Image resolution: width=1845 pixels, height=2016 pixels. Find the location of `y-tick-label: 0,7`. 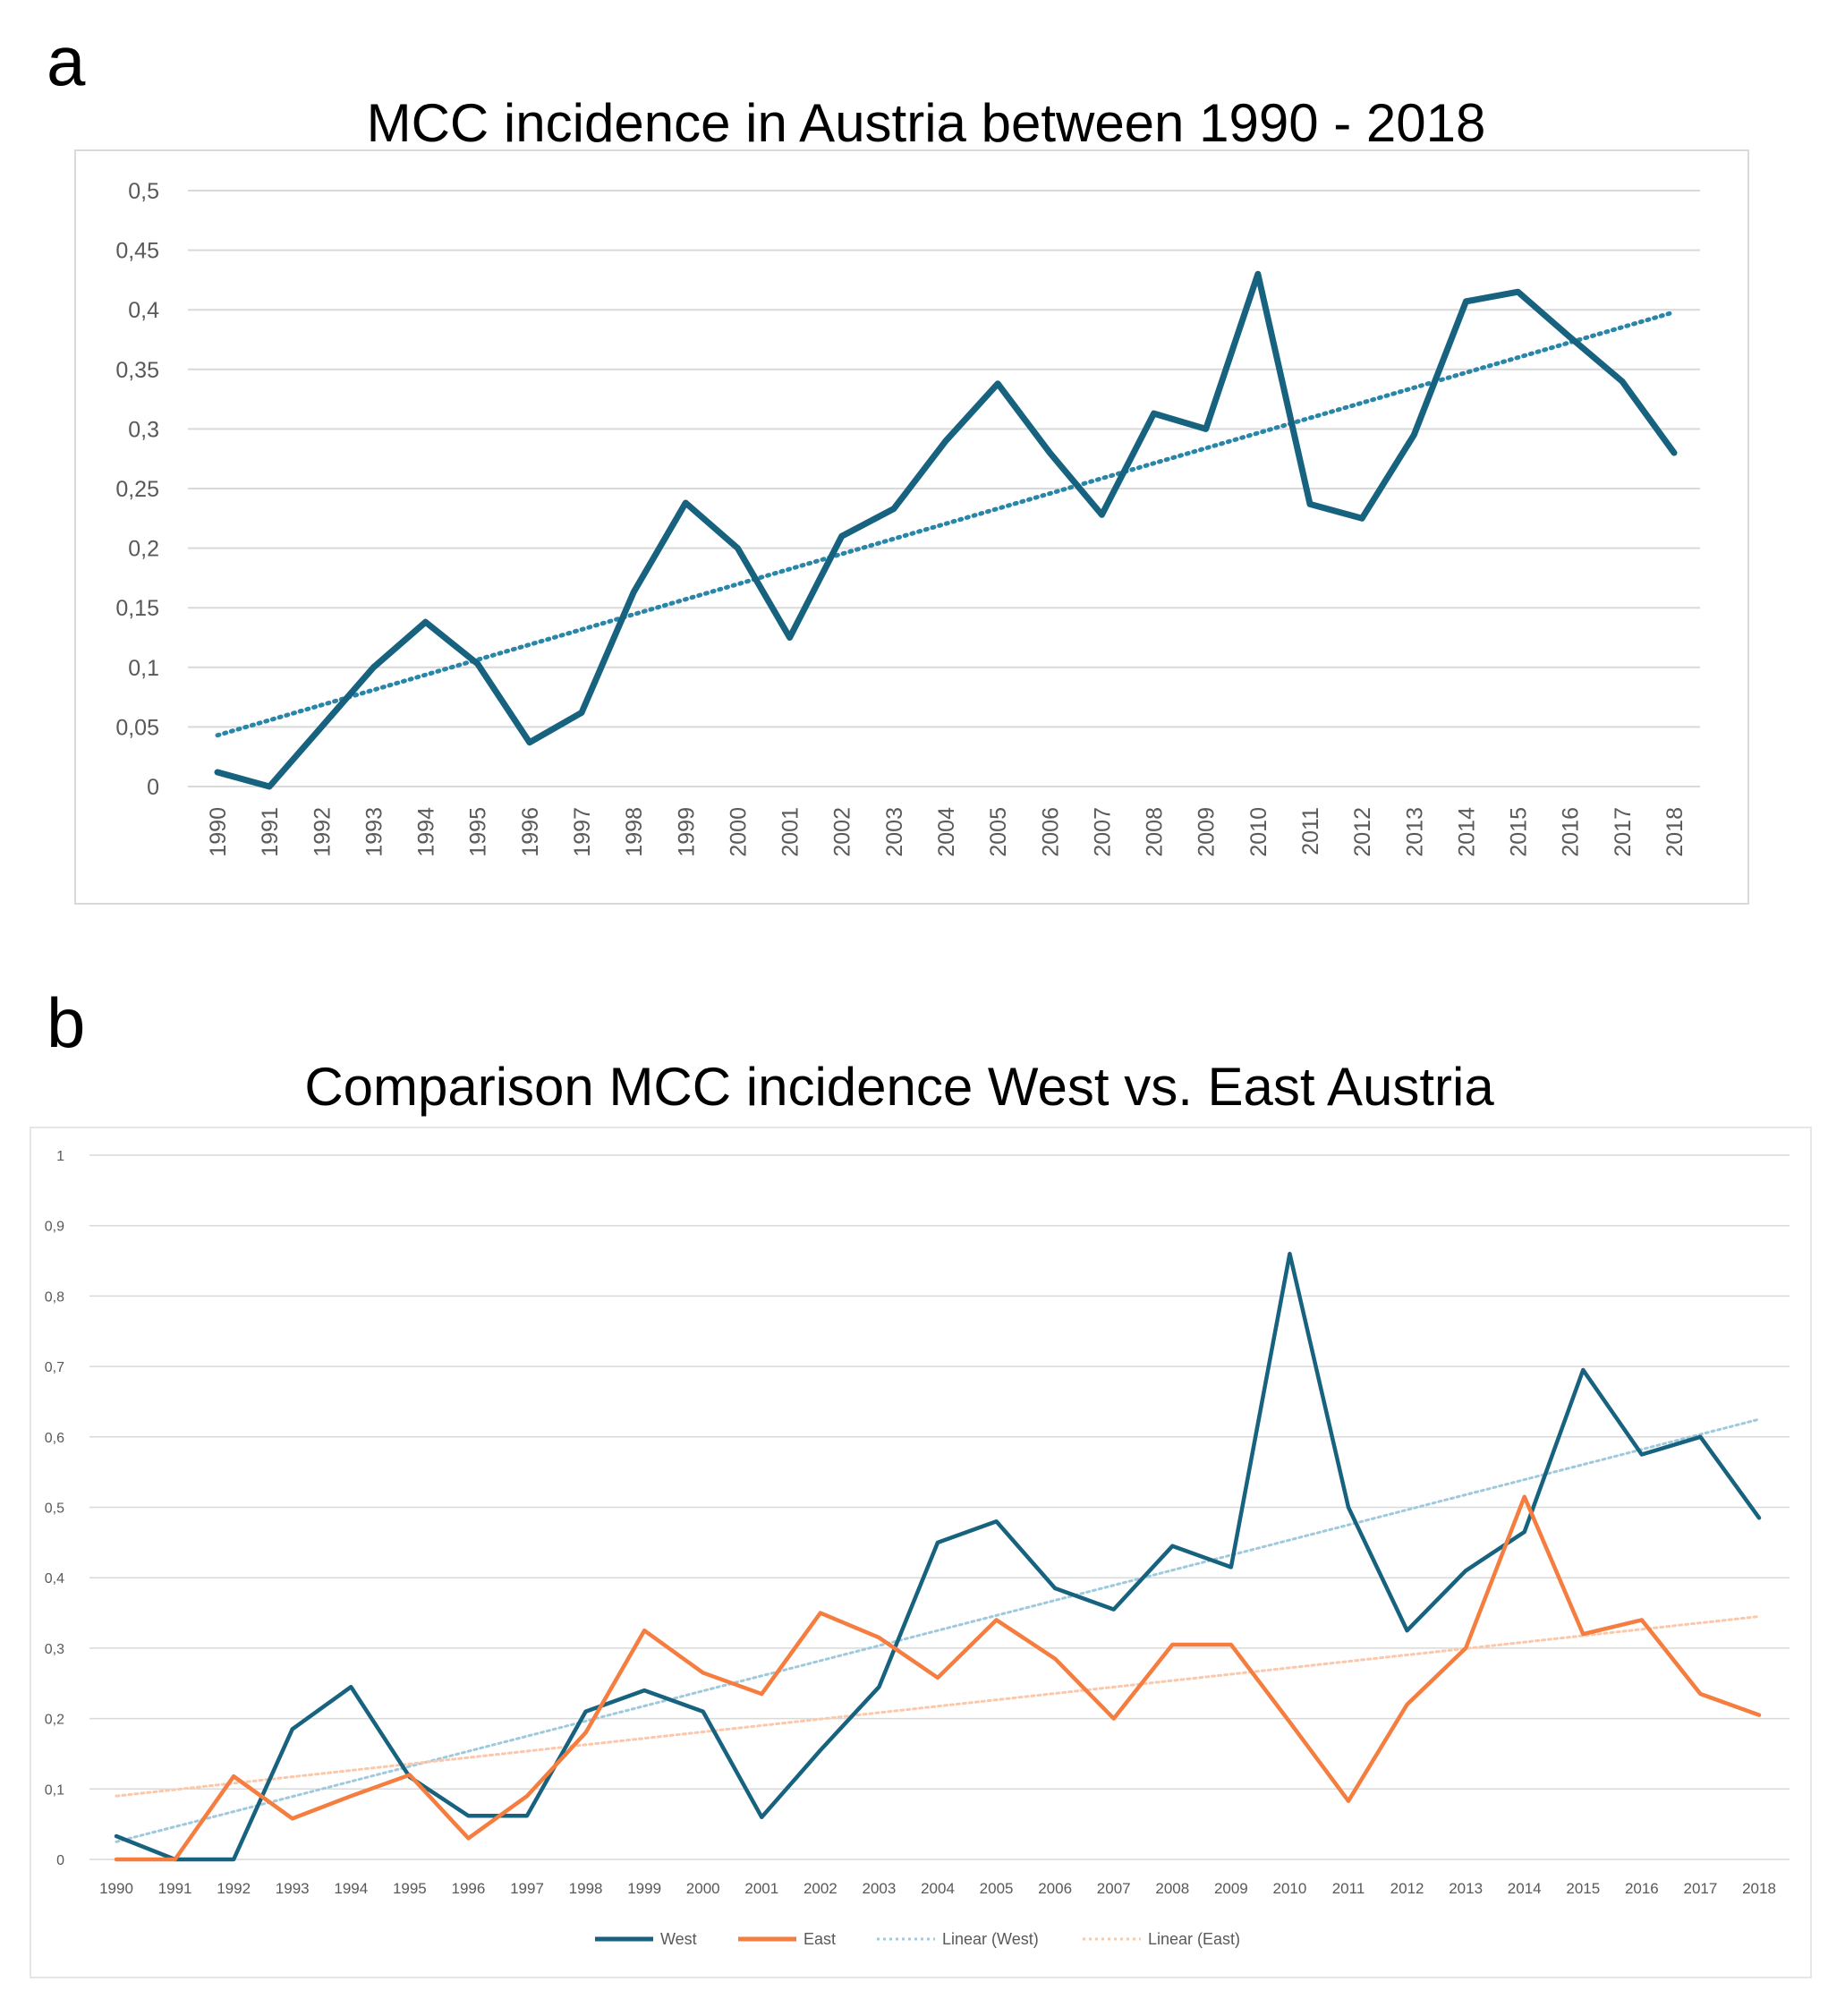

y-tick-label: 0,7 is located at coordinates (54, 1367).